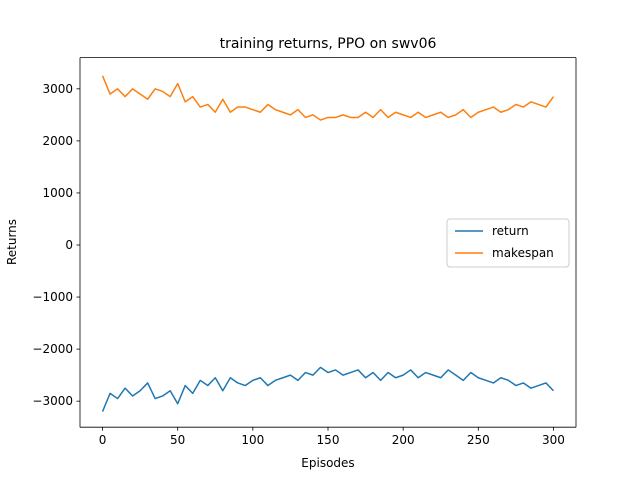  I want to click on legend: return makespan, so click(508, 243).